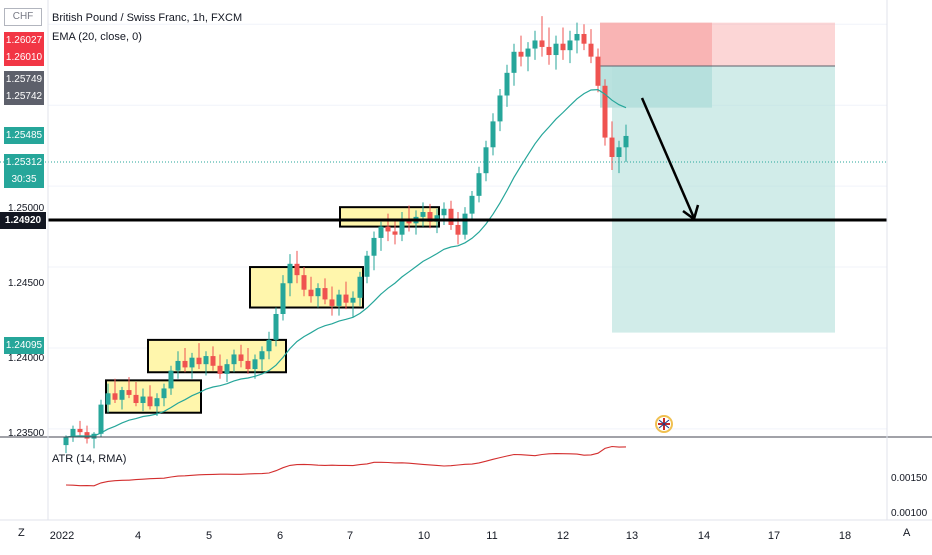 The image size is (932, 555). What do you see at coordinates (664, 424) in the screenshot?
I see `uk-flag-icon-diag` at bounding box center [664, 424].